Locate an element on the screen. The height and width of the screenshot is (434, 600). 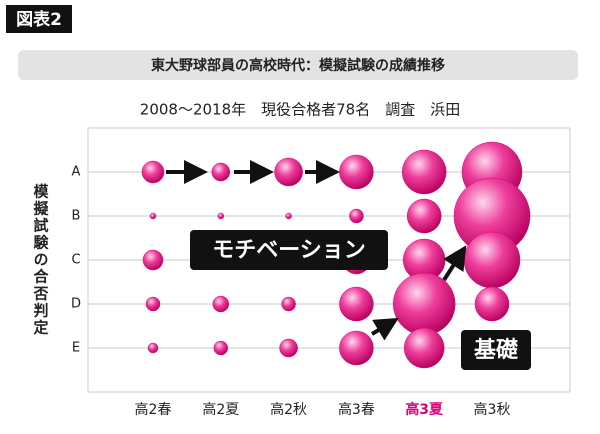
annotation: モチベーション is located at coordinates (289, 250).